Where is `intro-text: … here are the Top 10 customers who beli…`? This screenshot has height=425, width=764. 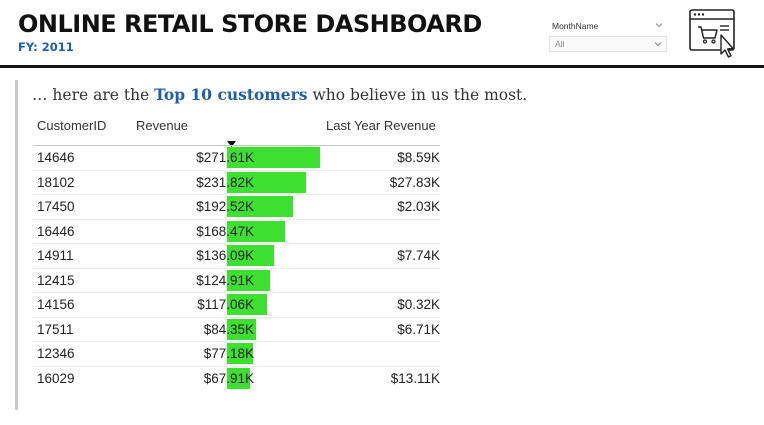 intro-text: … here are the Top 10 customers who beli… is located at coordinates (279, 94).